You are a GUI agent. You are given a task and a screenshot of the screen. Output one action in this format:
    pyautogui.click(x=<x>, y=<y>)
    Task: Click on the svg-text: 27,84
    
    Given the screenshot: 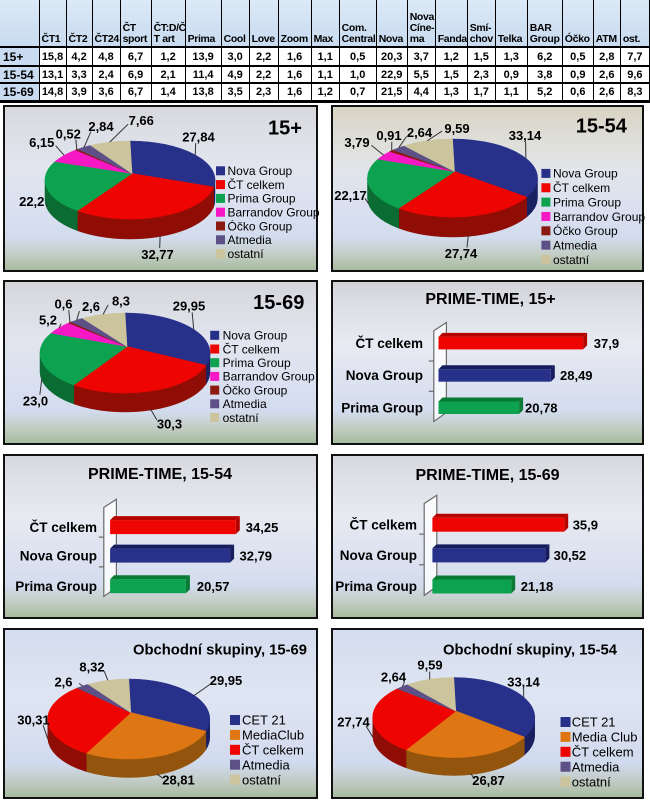 What is the action you would take?
    pyautogui.click(x=198, y=136)
    